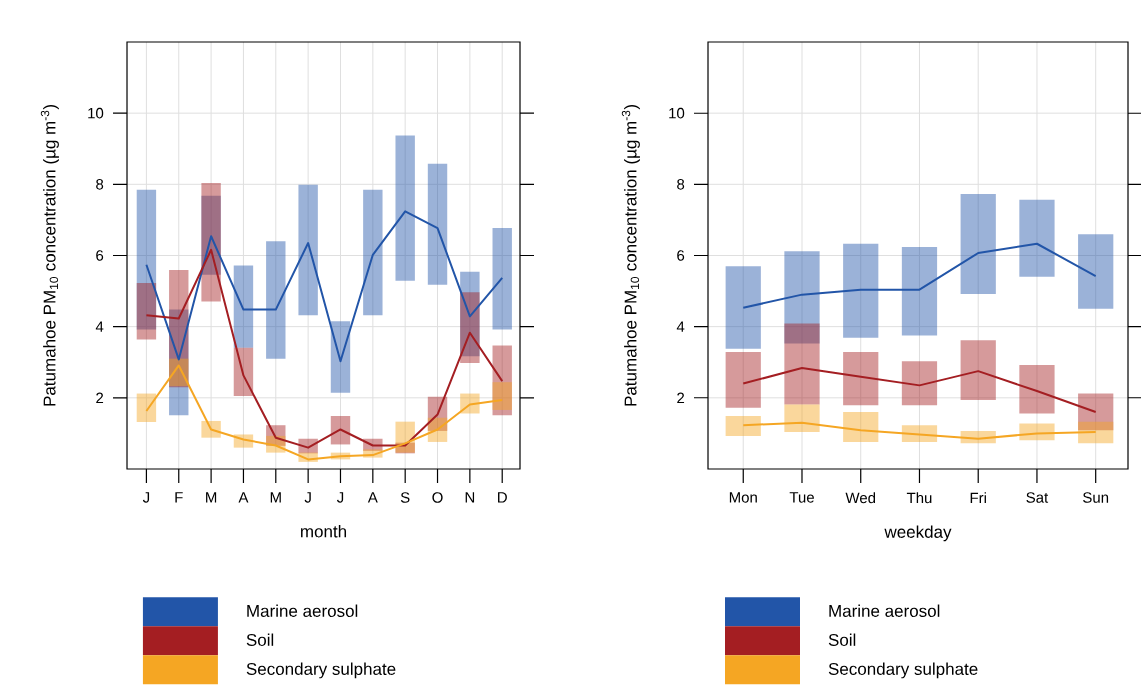 This screenshot has height=695, width=1141. What do you see at coordinates (437, 497) in the screenshot?
I see `x-tick-label: O` at bounding box center [437, 497].